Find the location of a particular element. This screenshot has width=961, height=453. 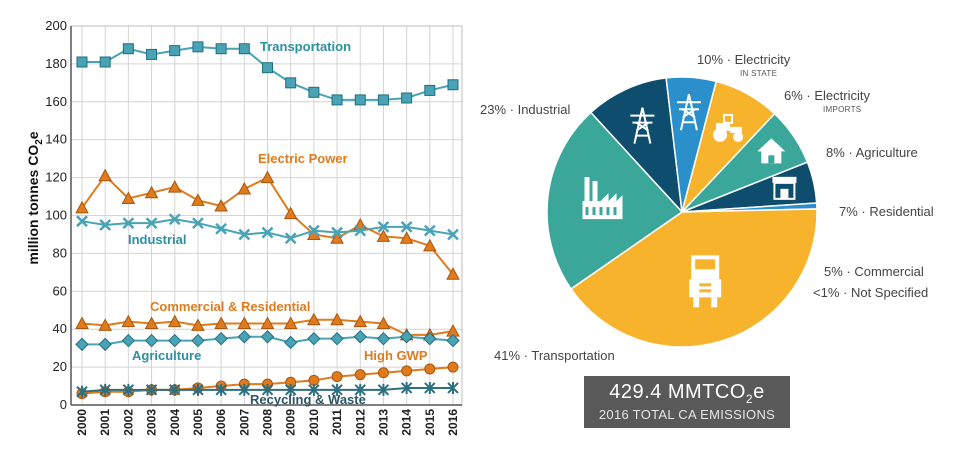

pie-slice-label: 5% · Commercial is located at coordinates (874, 271).